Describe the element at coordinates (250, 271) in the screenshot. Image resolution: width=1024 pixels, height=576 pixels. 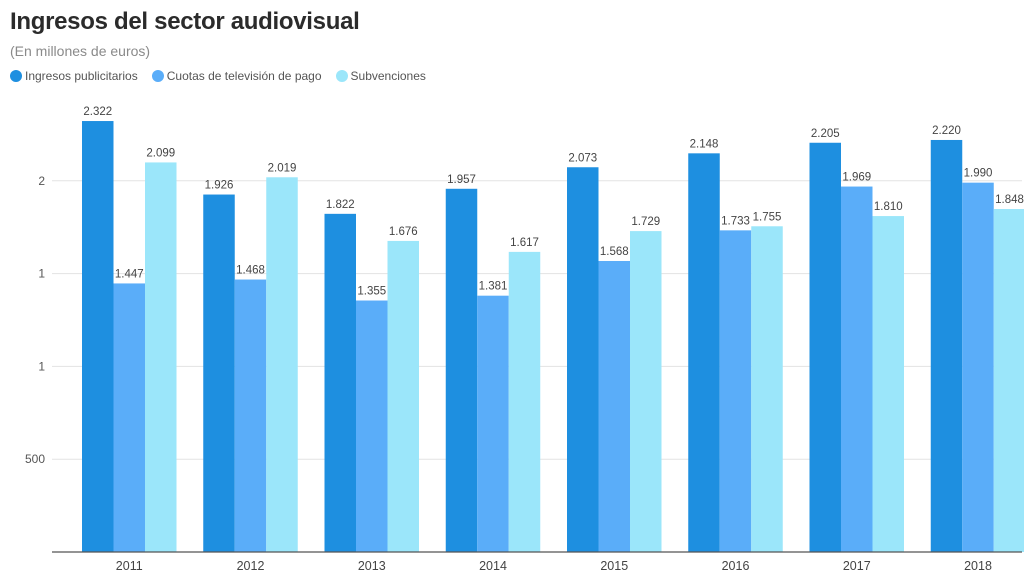
I see `data-label-2012-series-1: 1.468` at that location.